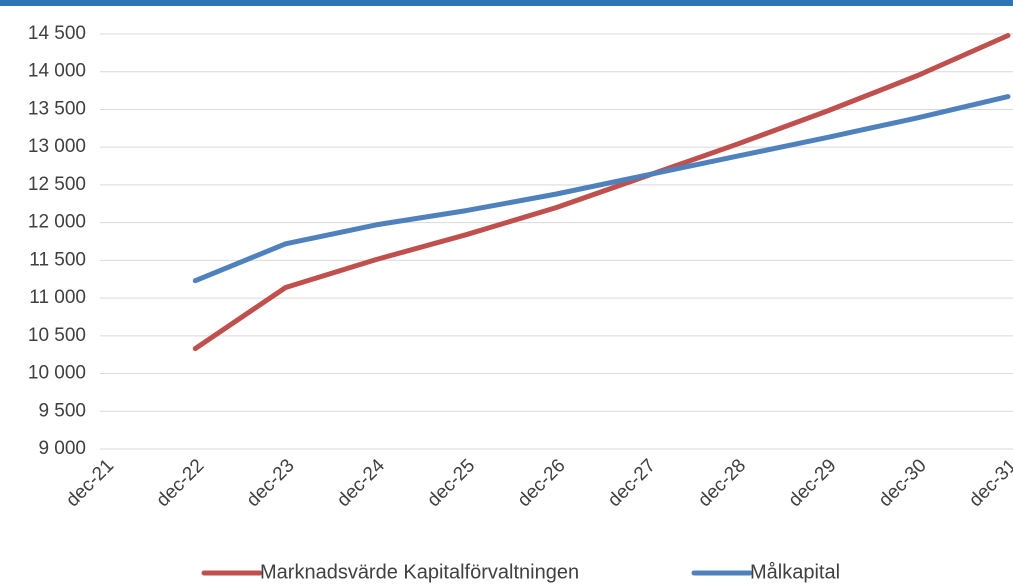 The height and width of the screenshot is (585, 1013). I want to click on x-tick-label: dec-26, so click(542, 483).